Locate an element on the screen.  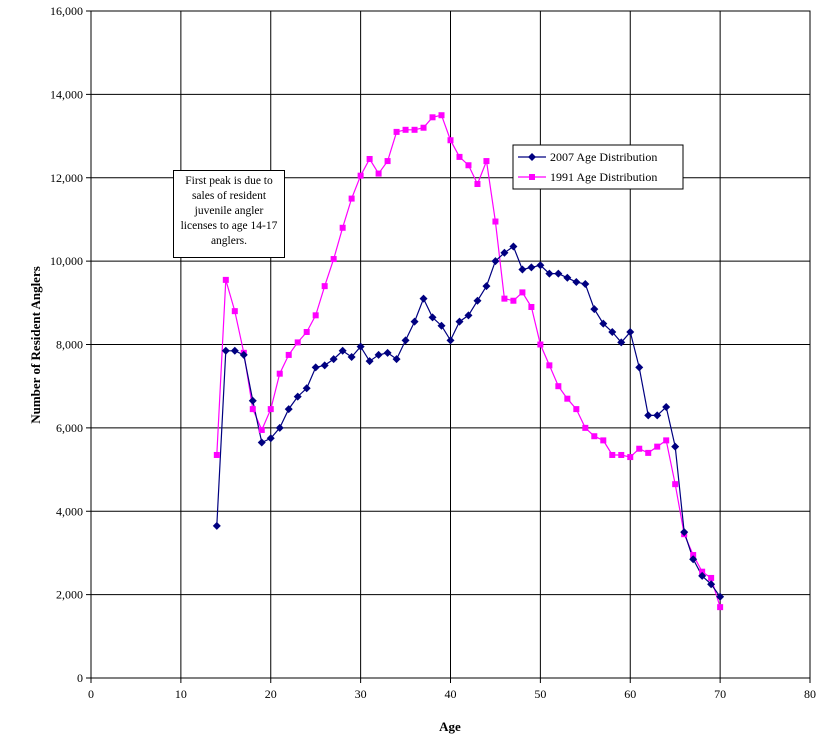
y-tick-label: 12,000 is located at coordinates (66, 178).